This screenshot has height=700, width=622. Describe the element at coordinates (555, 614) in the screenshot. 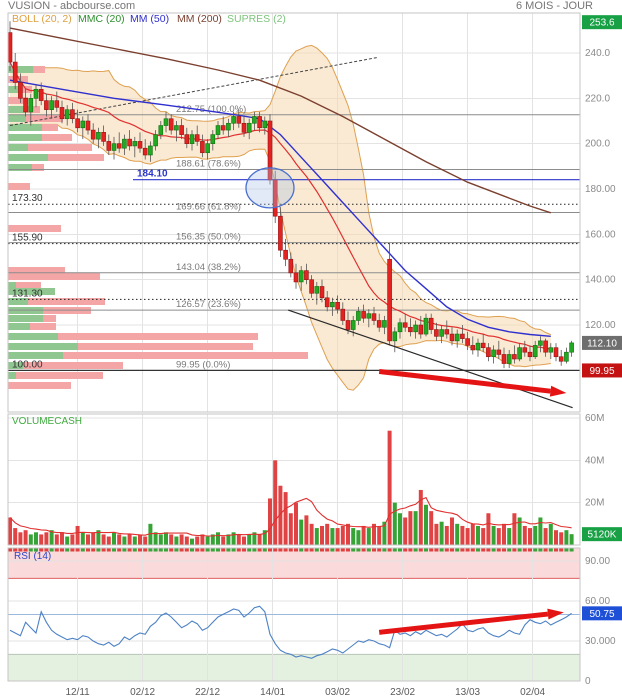

I see `trend-arrow-up-head` at that location.